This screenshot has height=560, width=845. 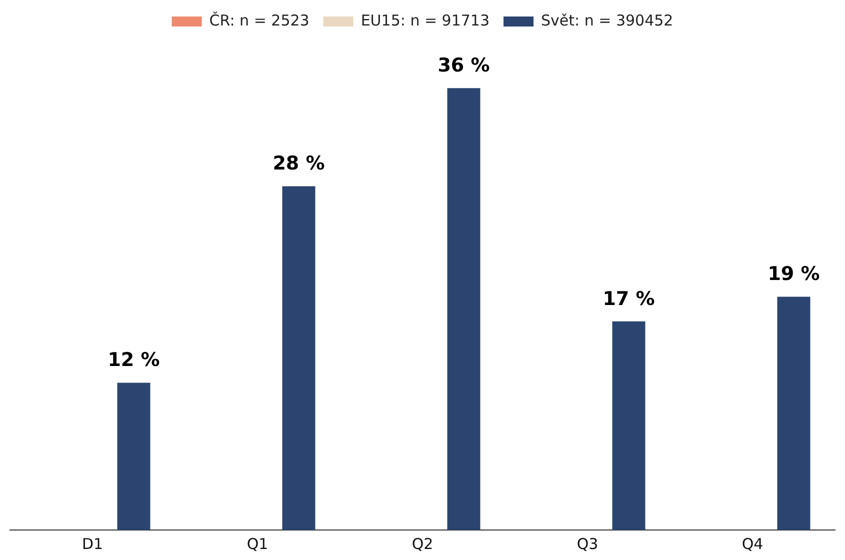 What do you see at coordinates (794, 274) in the screenshot?
I see `data-label: 19 %` at bounding box center [794, 274].